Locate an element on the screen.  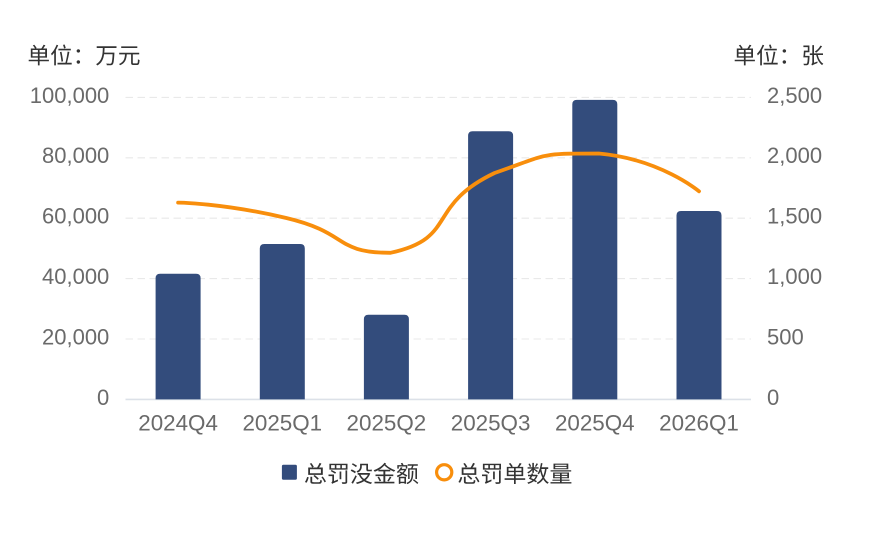
svg-text: 60,000 is located at coordinates (75, 216).